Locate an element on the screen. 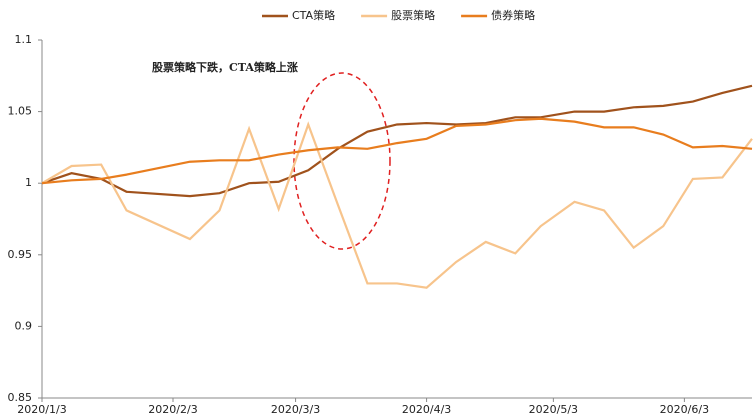 The width and height of the screenshot is (756, 420). legend-label: CTA策略 is located at coordinates (313, 15).